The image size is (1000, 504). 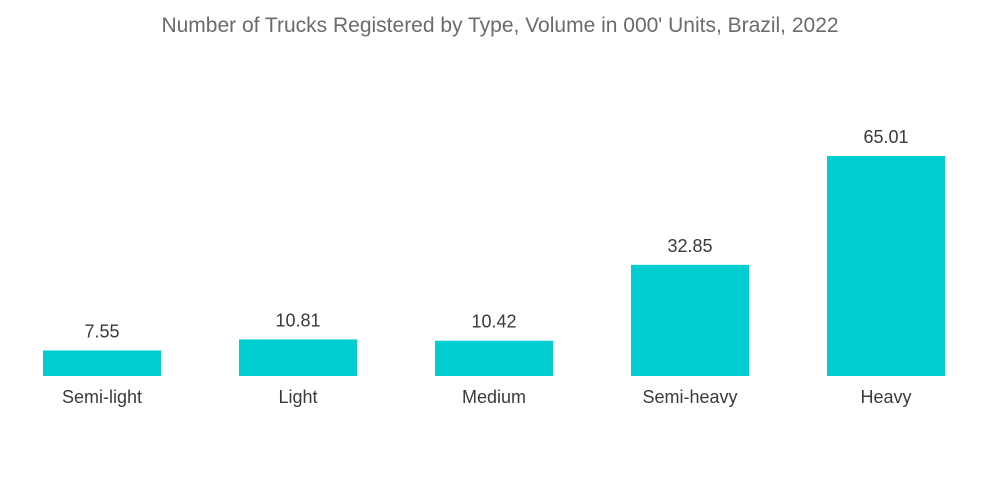 What do you see at coordinates (885, 397) in the screenshot?
I see `x-tick-label-heavy: Heavy` at bounding box center [885, 397].